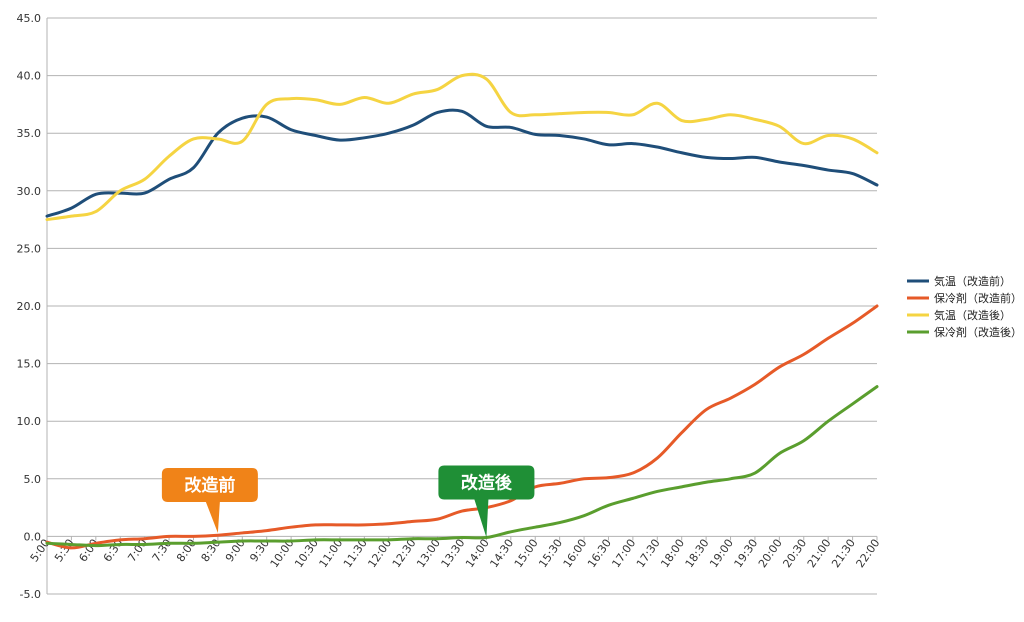 This screenshot has height=622, width=1024. Describe the element at coordinates (209, 485) in the screenshot. I see `annotation-label: 改造前` at that location.